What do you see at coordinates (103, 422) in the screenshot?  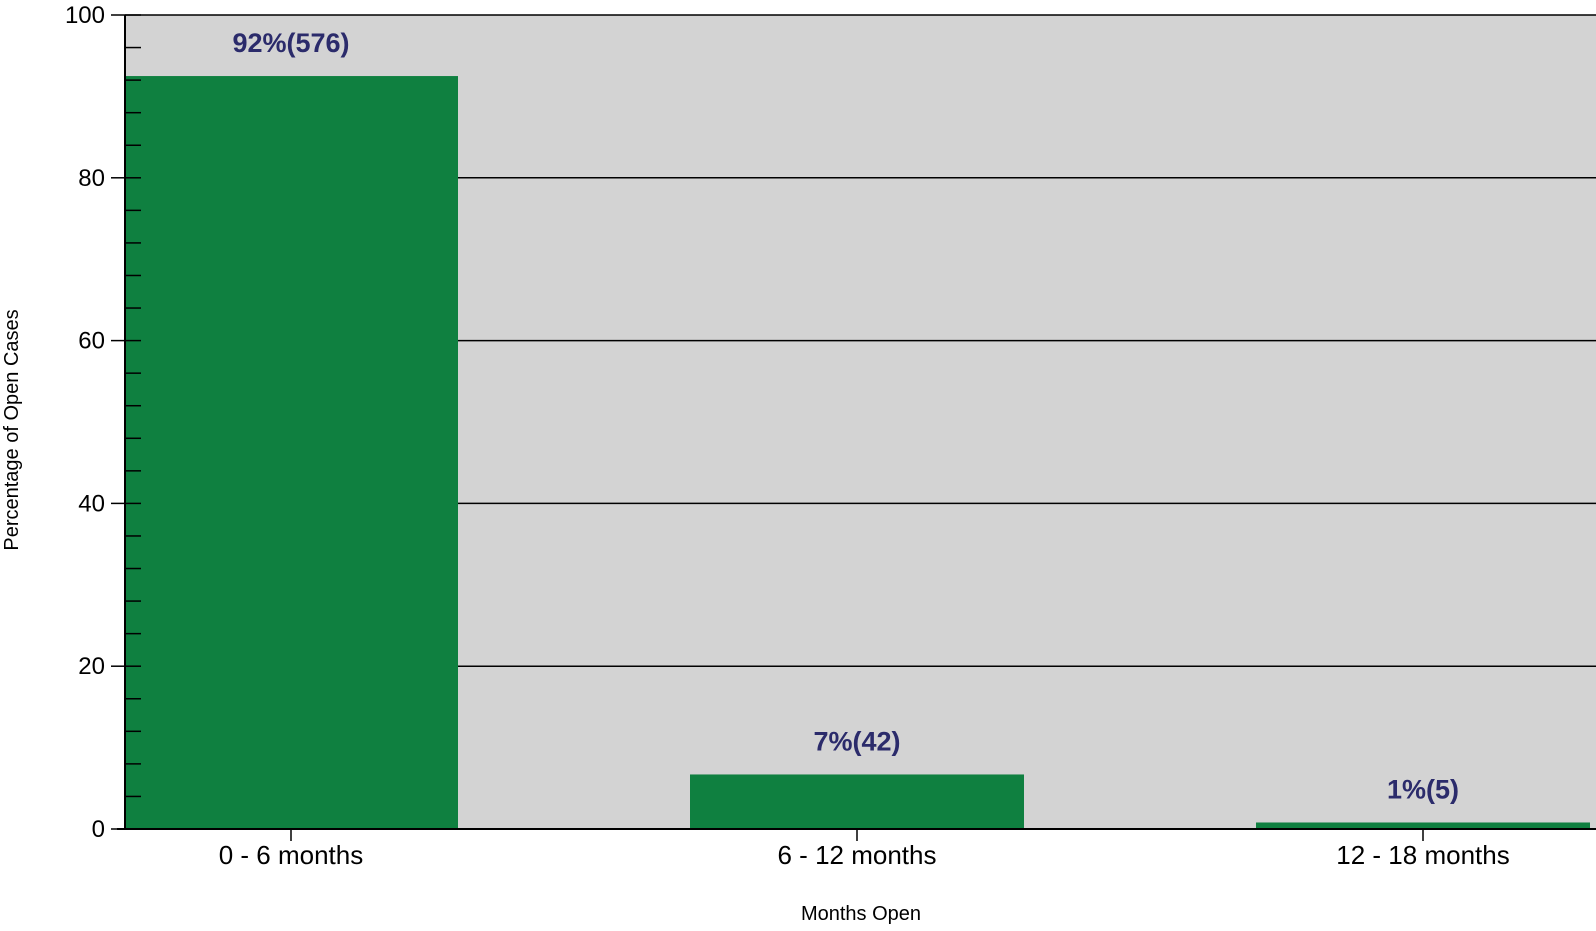 I see `y-axis-ticks: 0 20 40 60 80 100` at bounding box center [103, 422].